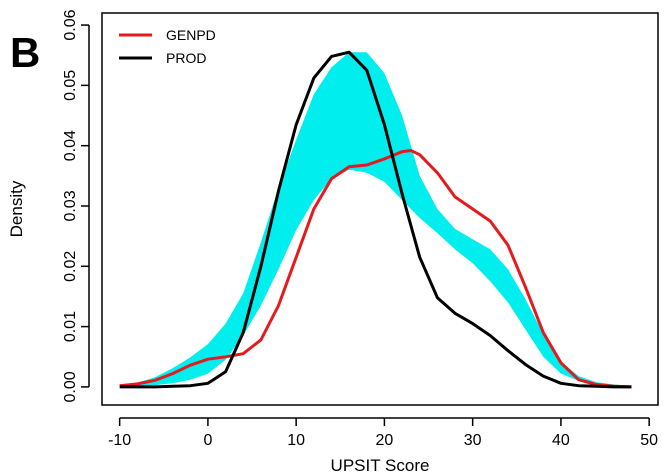  What do you see at coordinates (70, 386) in the screenshot?
I see `y-tick-label: 0.00` at bounding box center [70, 386].